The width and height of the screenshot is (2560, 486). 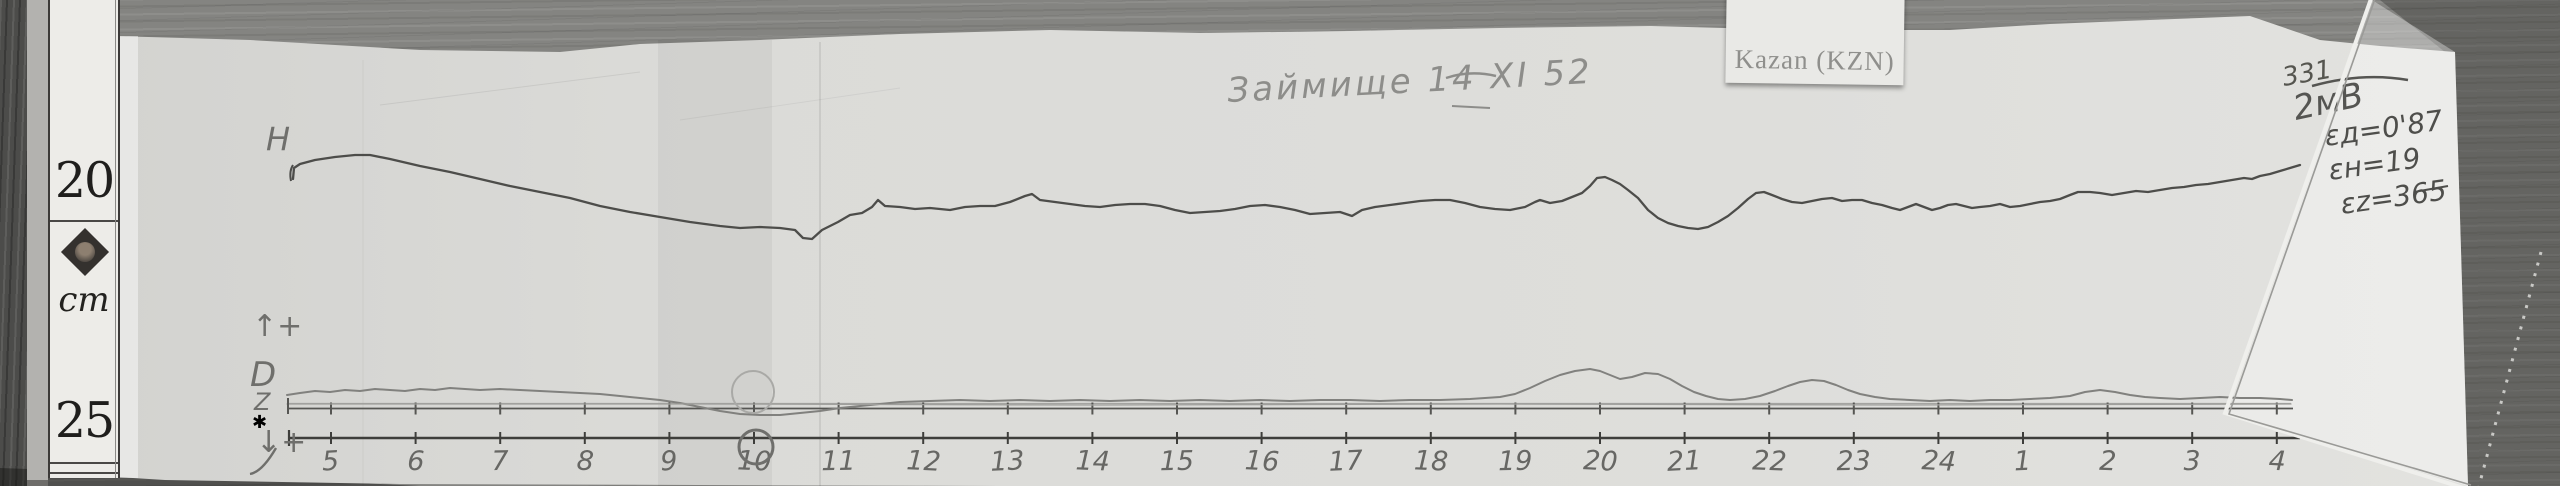 What do you see at coordinates (1600, 461) in the screenshot?
I see `hour-label: 20` at bounding box center [1600, 461].